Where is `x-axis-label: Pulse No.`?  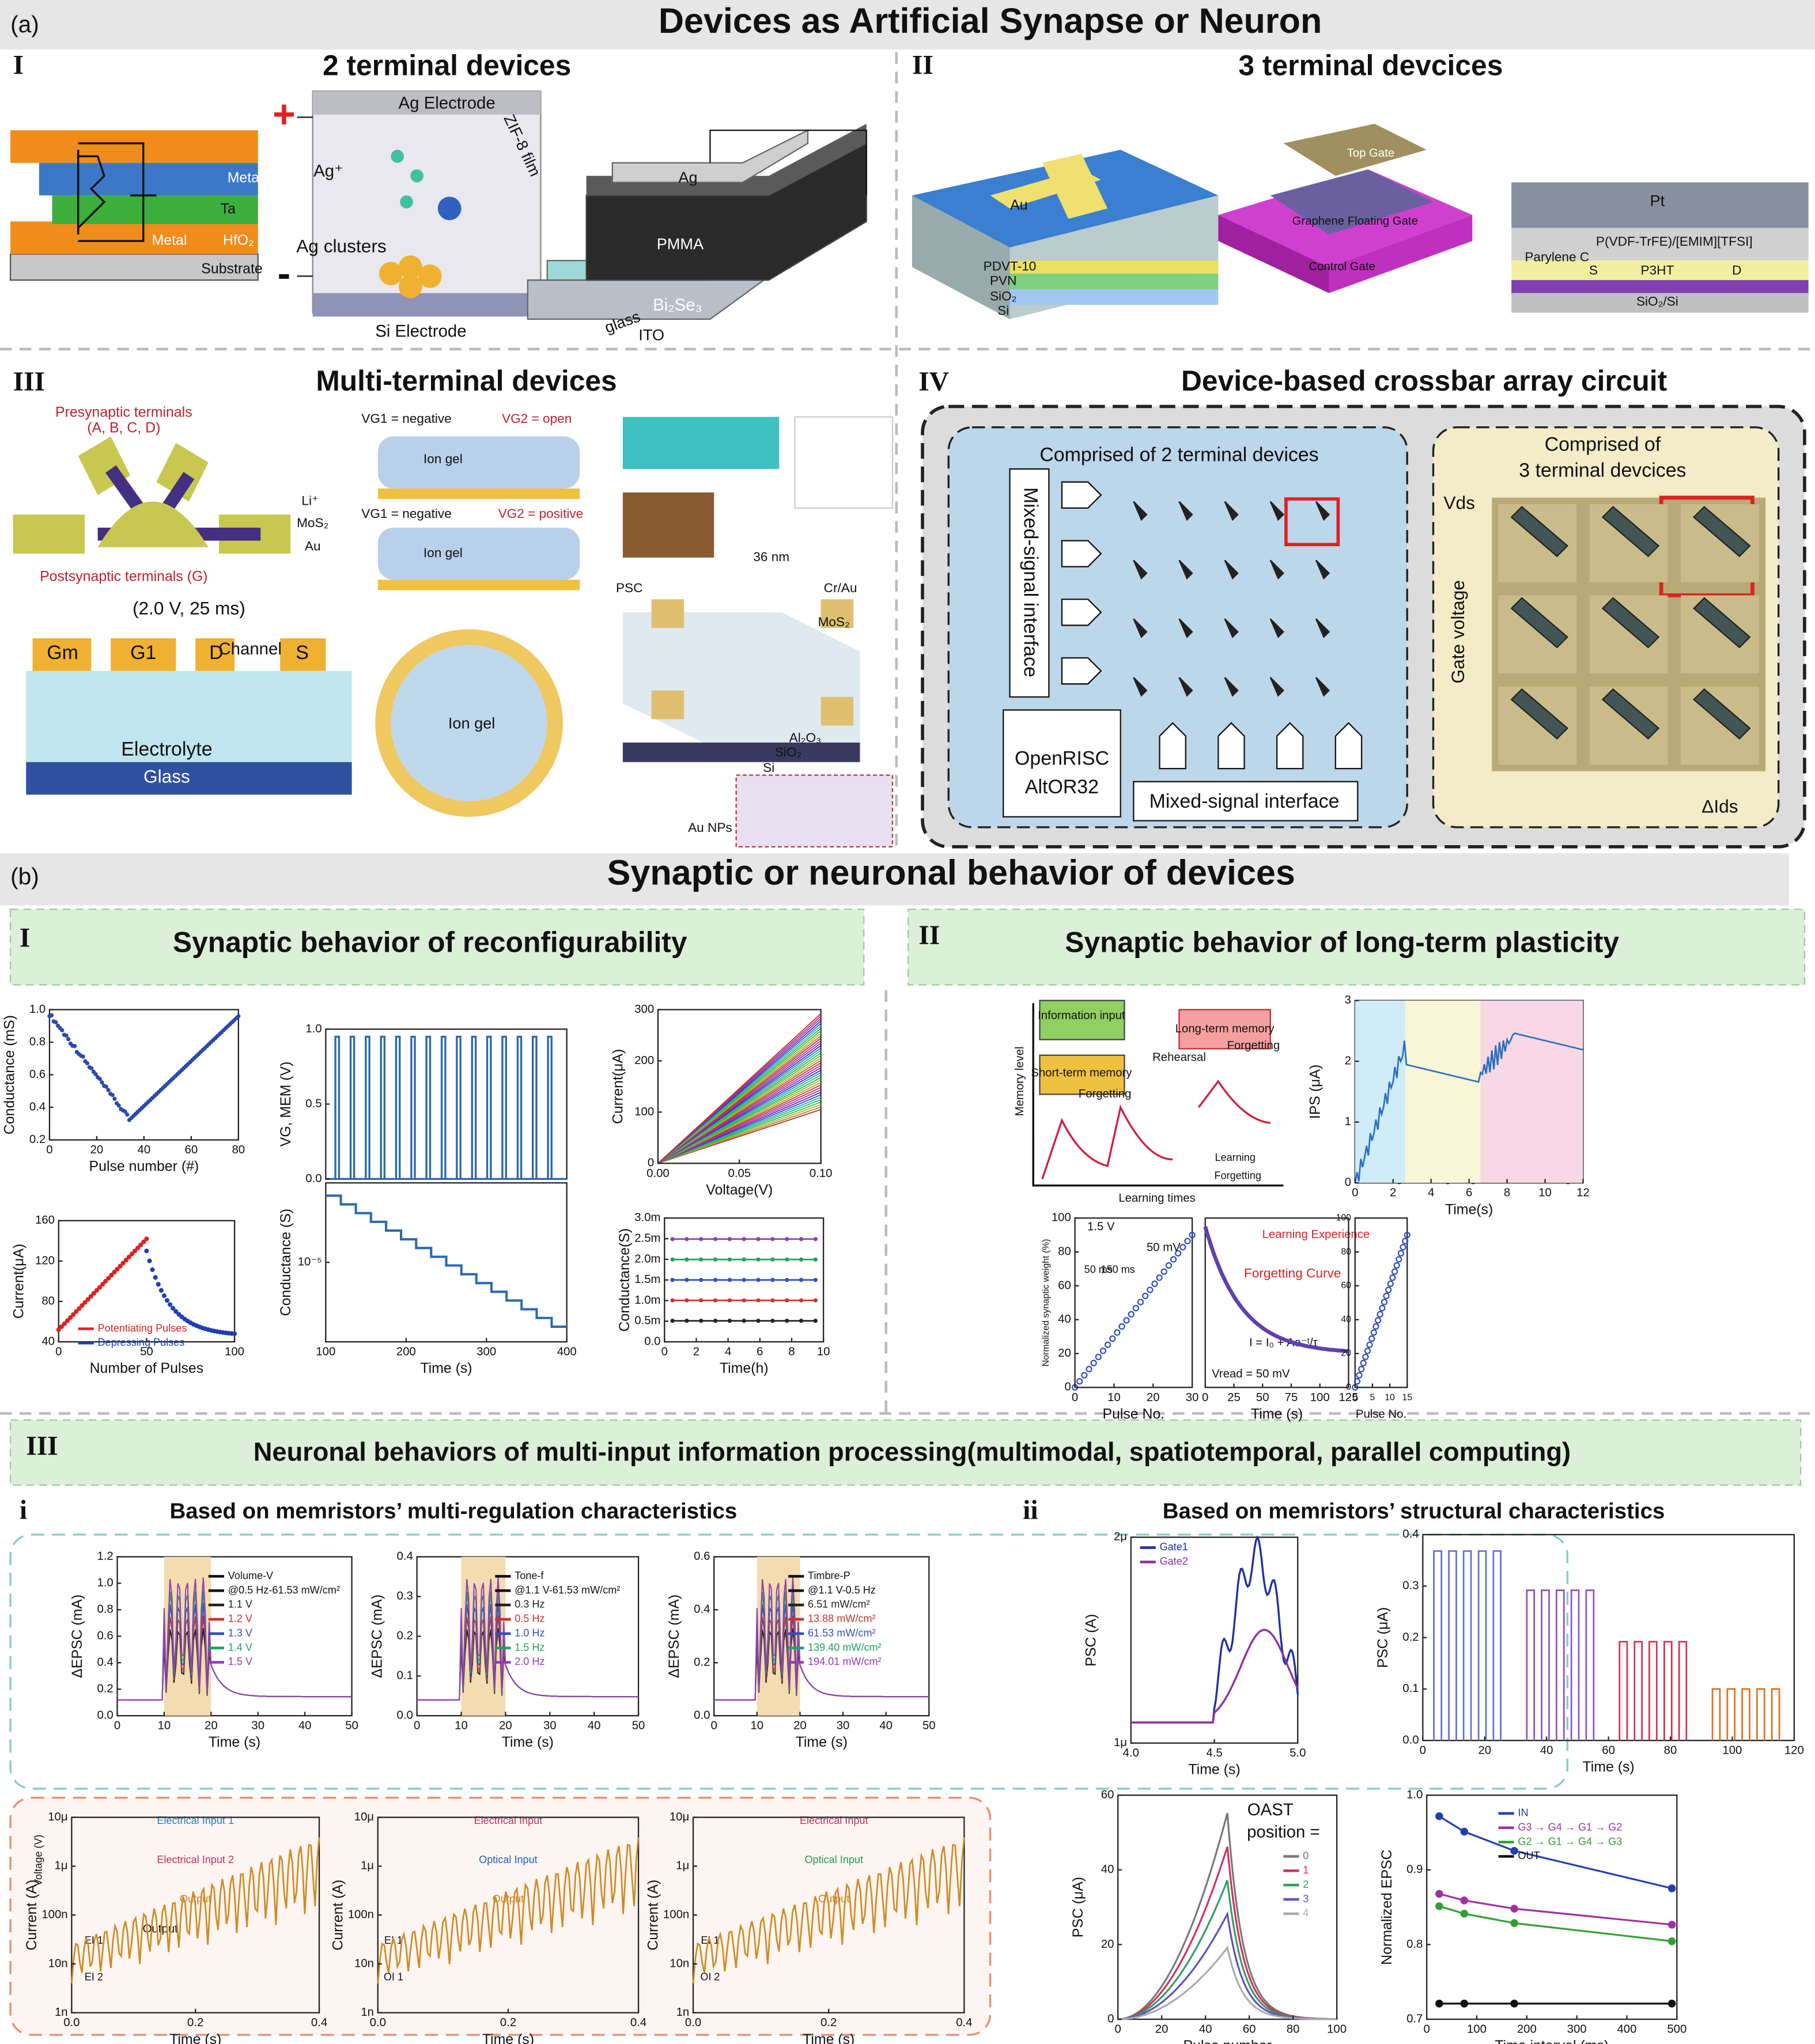 x-axis-label: Pulse No. is located at coordinates (1133, 1414).